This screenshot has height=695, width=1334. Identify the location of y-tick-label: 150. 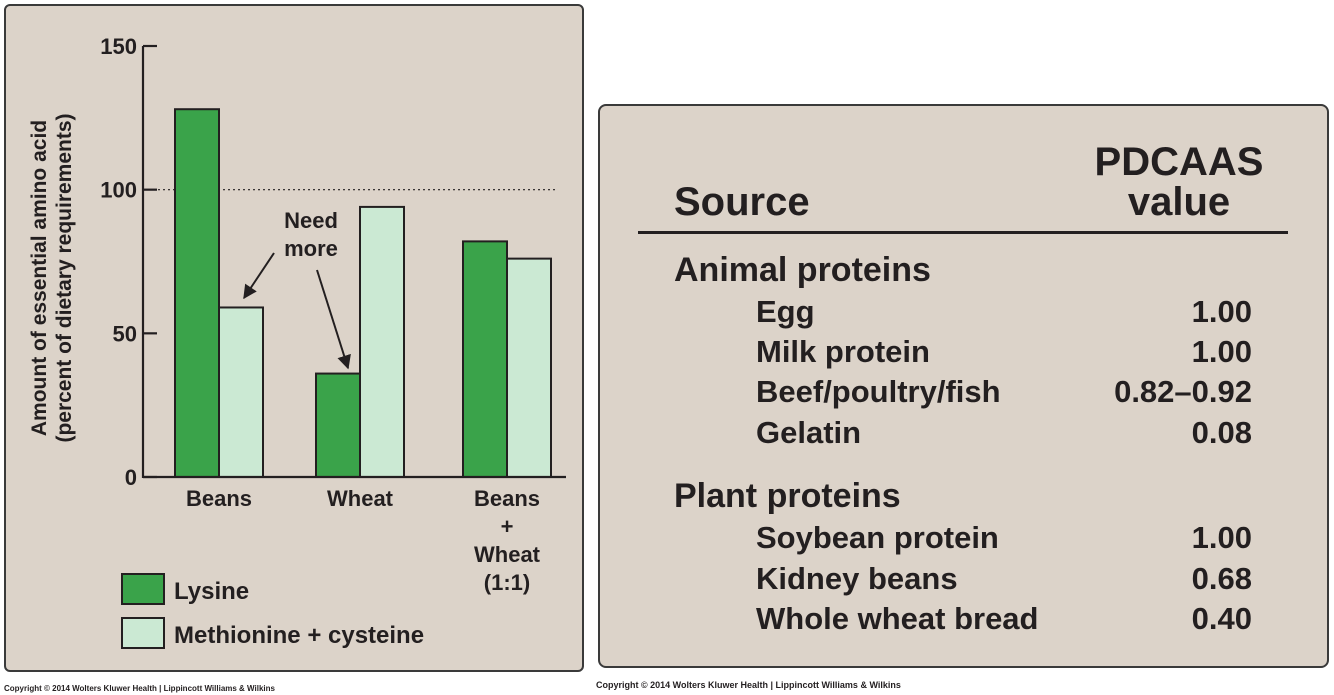
(118, 46).